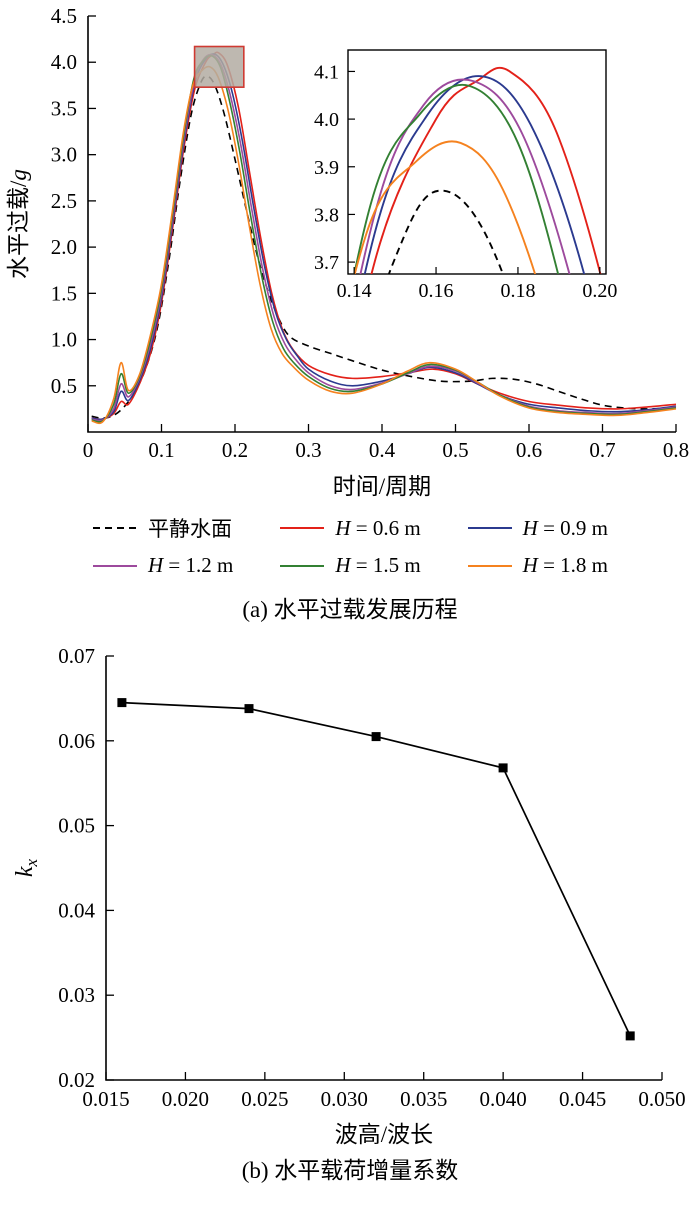 Image resolution: width=700 pixels, height=1206 pixels. What do you see at coordinates (26, 867) in the screenshot?
I see `chart-b-ylabel: kx` at bounding box center [26, 867].